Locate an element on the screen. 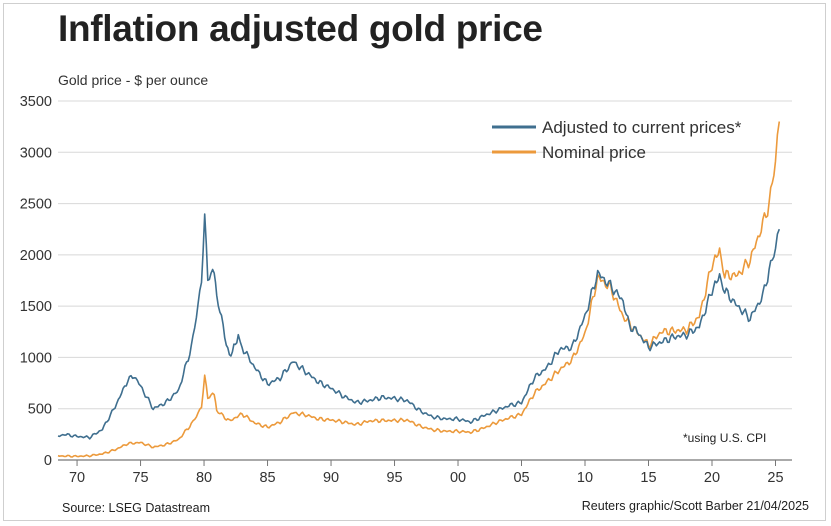 The height and width of the screenshot is (526, 831). chart-title: Inflation adjusted gold price is located at coordinates (300, 28).